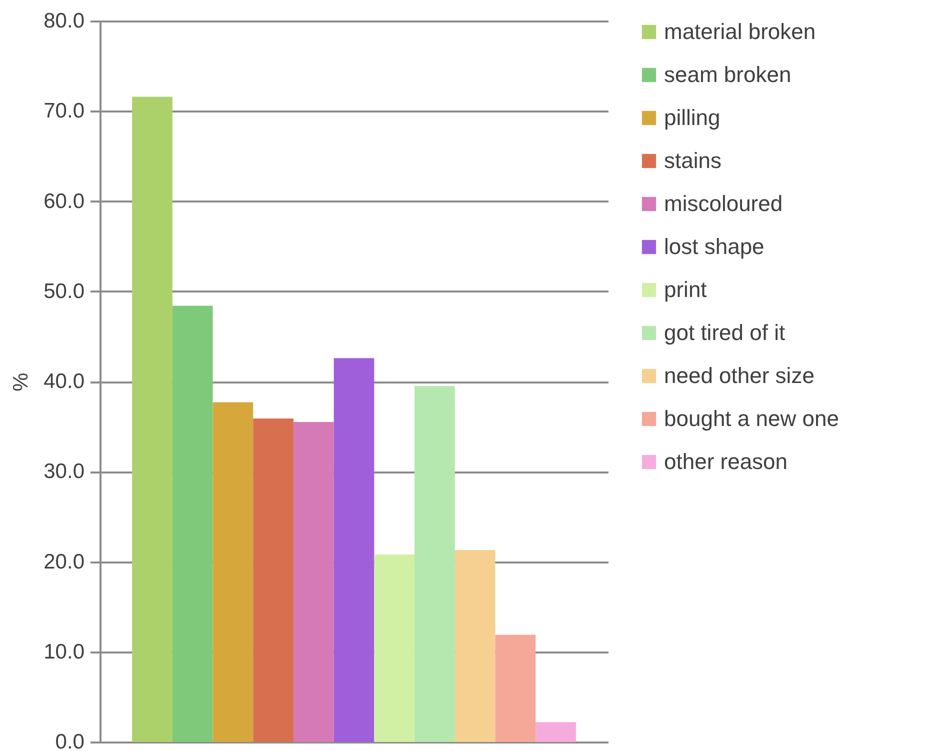  What do you see at coordinates (21, 382) in the screenshot?
I see `y-axis-title: %` at bounding box center [21, 382].